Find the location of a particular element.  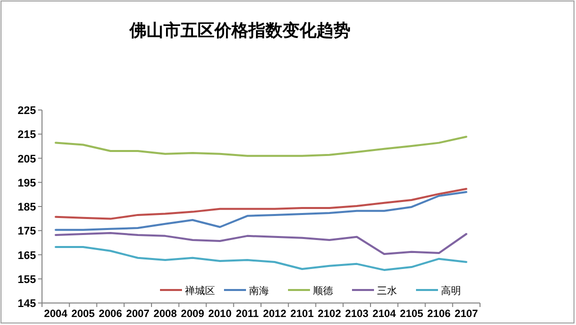

legend-label: 高明 is located at coordinates (451, 291).